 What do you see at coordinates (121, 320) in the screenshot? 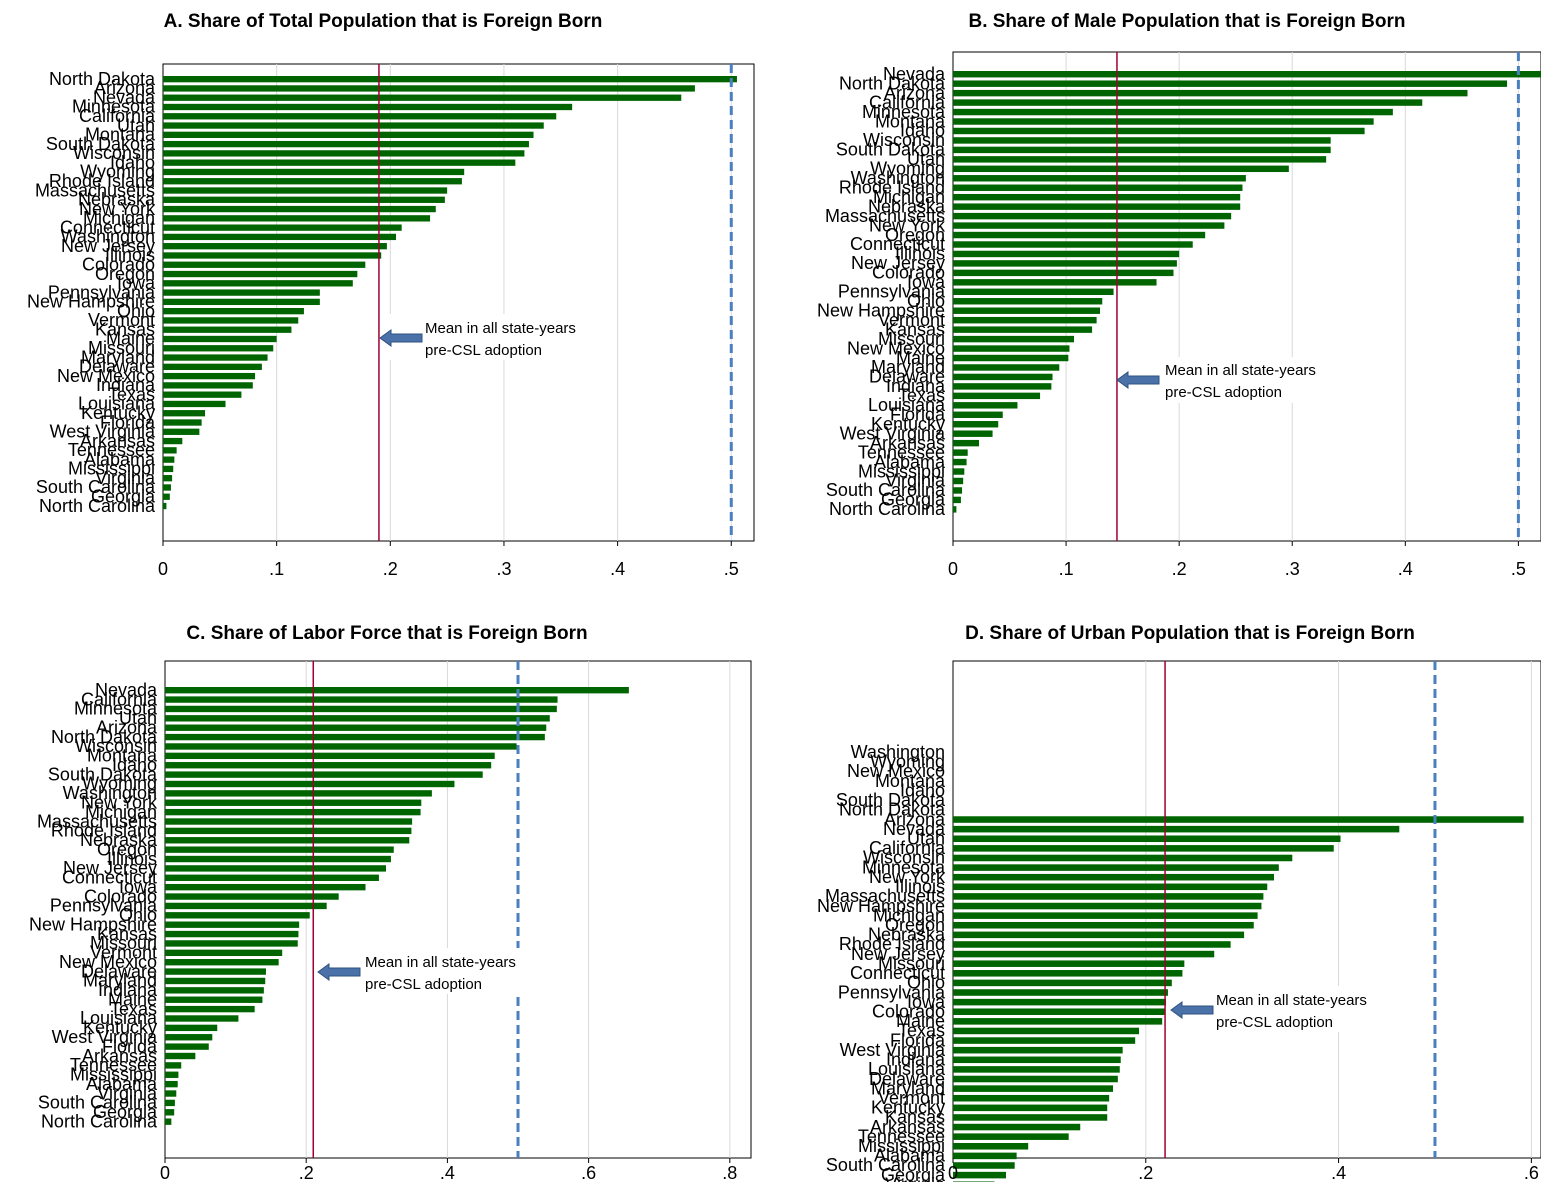
I see `category-label: Vermont` at bounding box center [121, 320].